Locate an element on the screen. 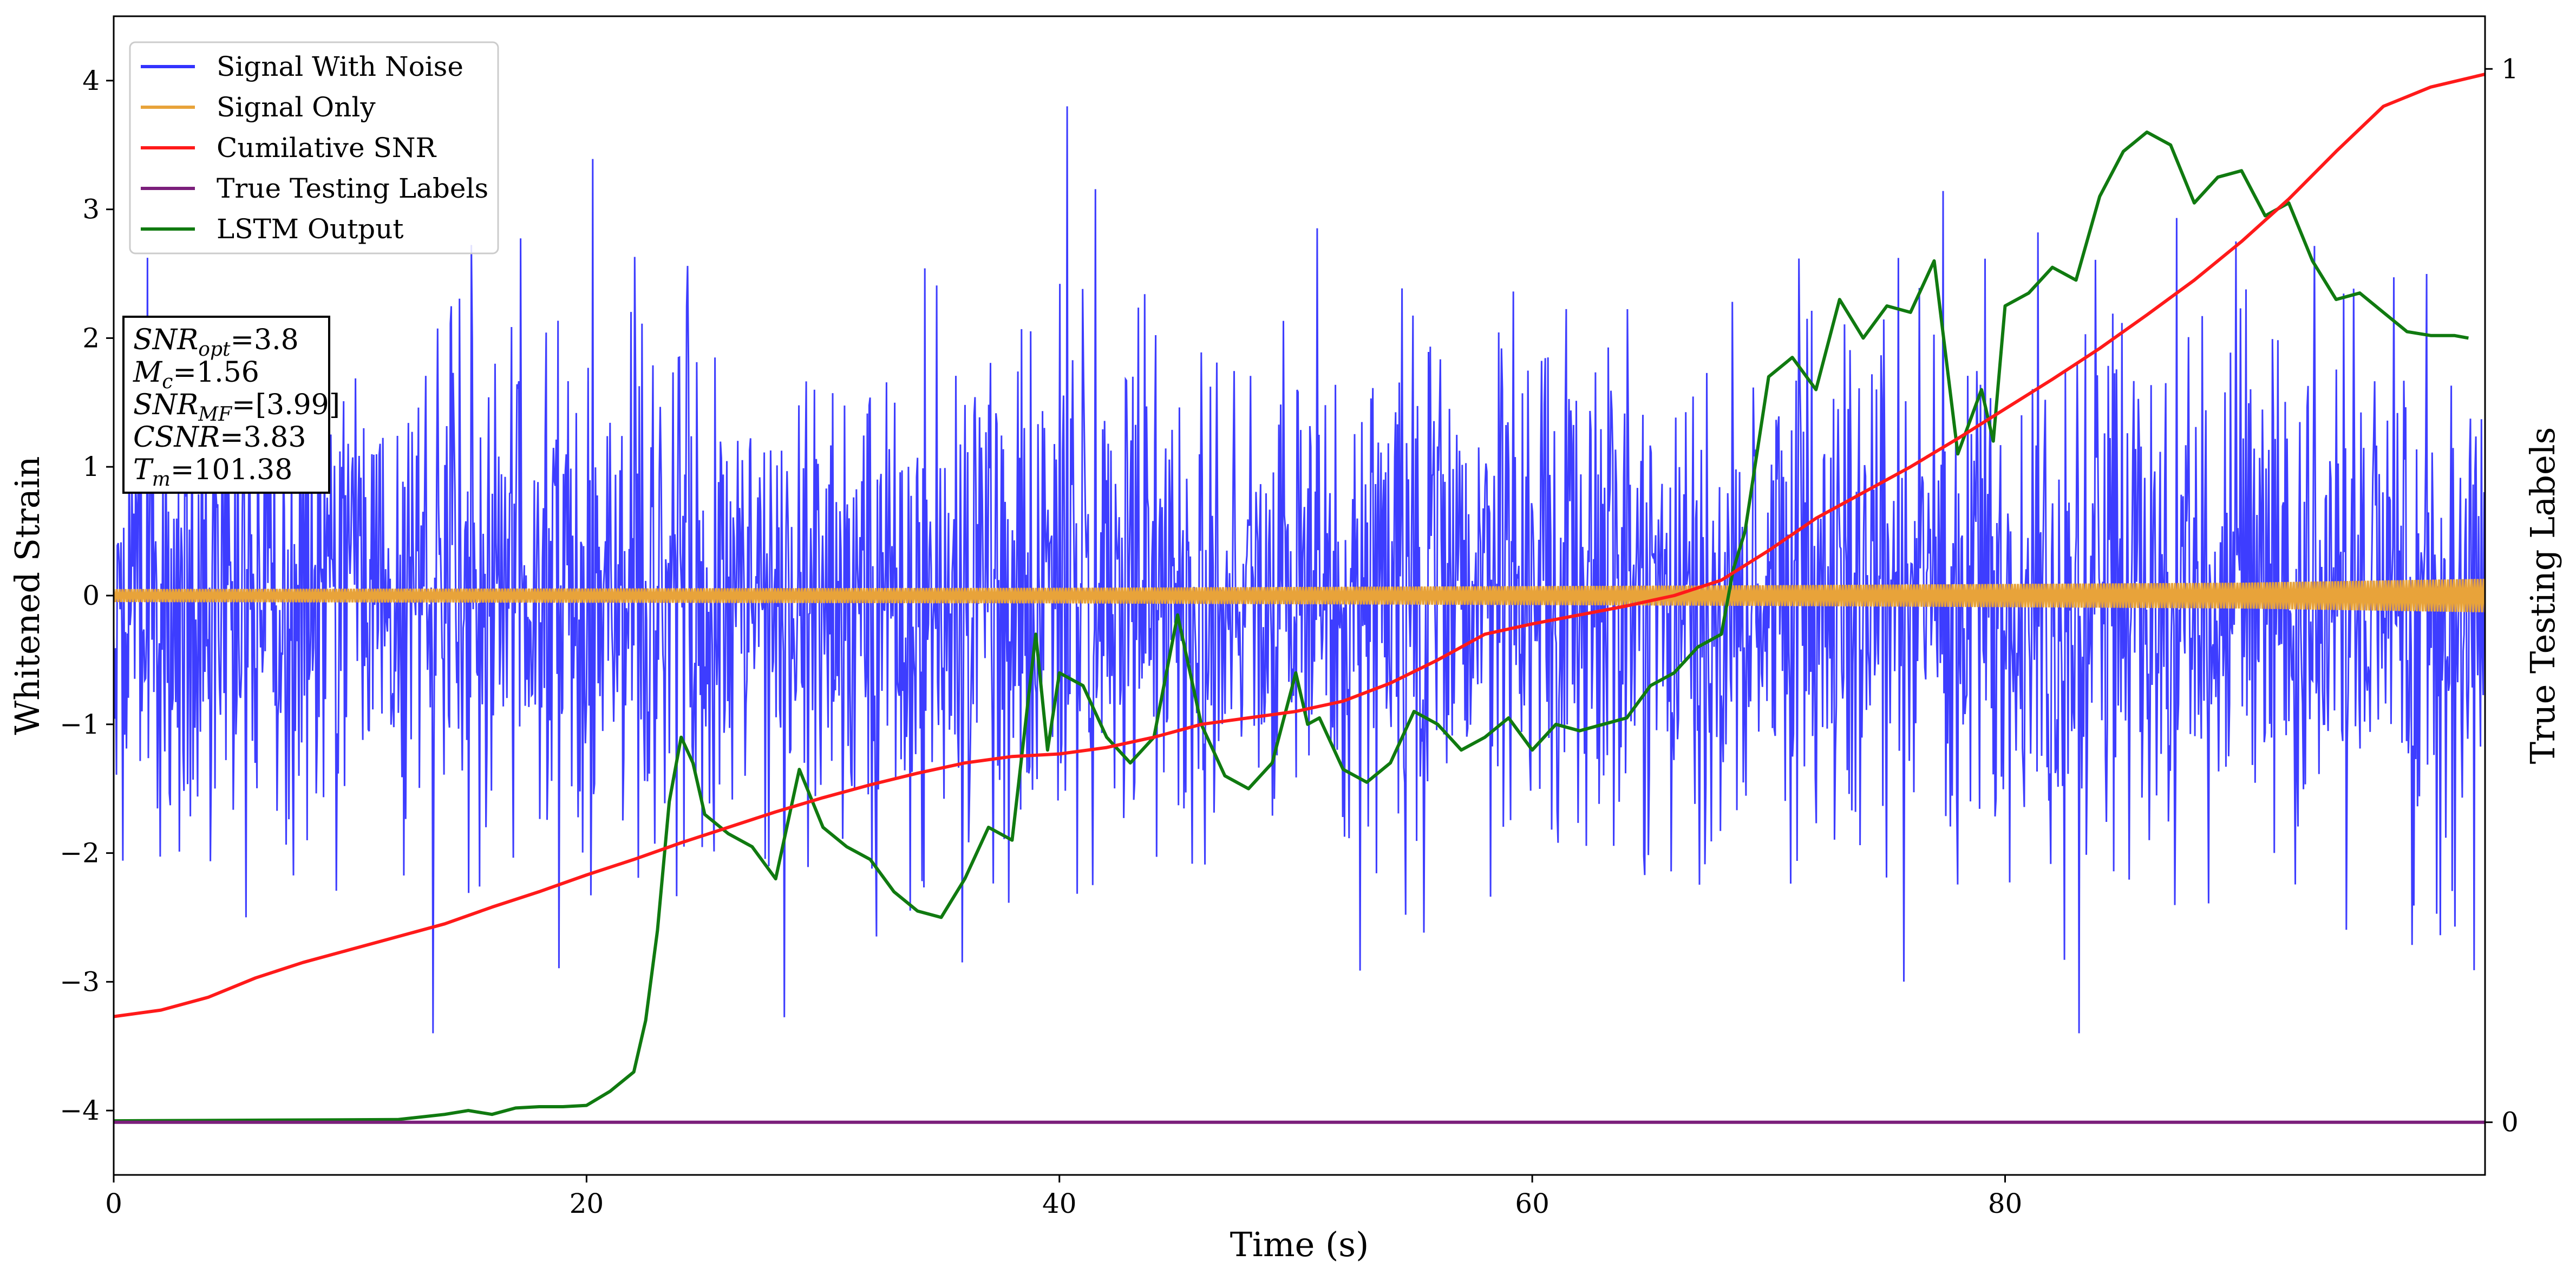  annotation-value: =101.38 is located at coordinates (232, 470).